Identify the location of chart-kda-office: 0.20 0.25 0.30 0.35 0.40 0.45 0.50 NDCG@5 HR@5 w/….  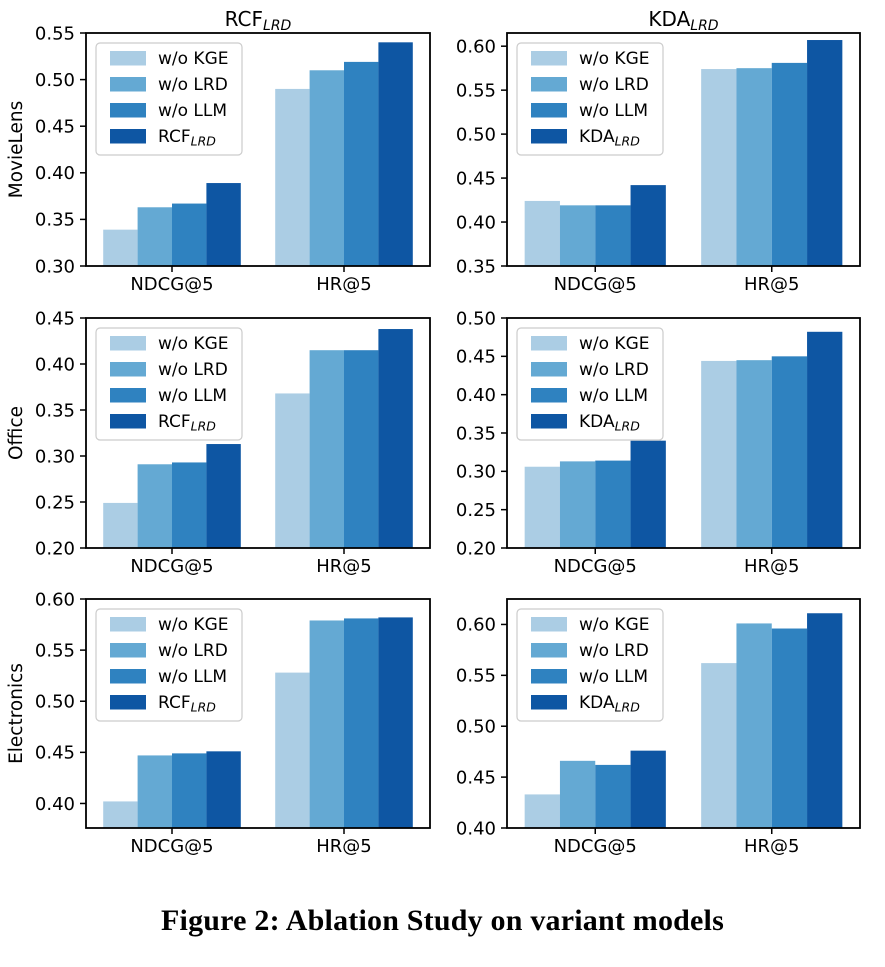
(658, 442).